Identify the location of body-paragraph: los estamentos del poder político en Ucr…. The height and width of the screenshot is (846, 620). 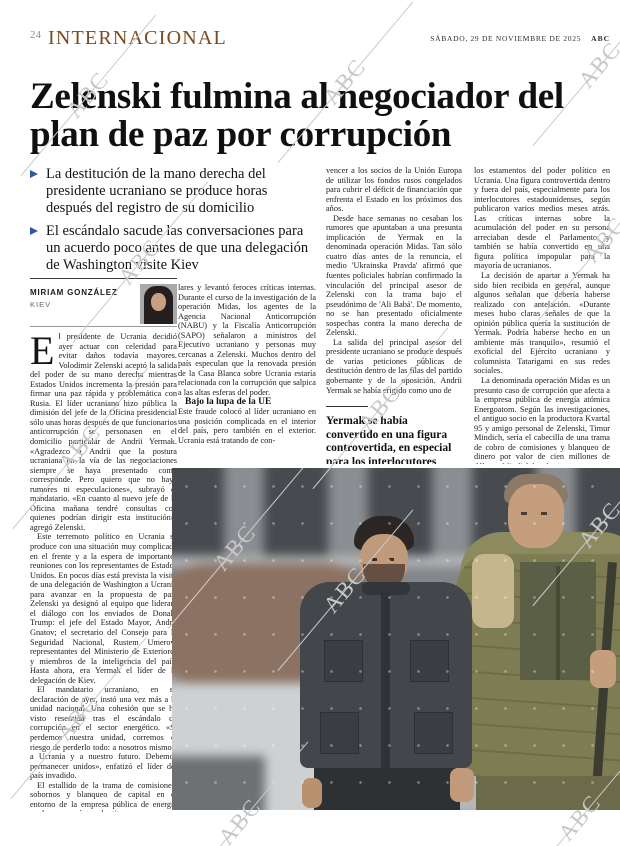
(542, 218).